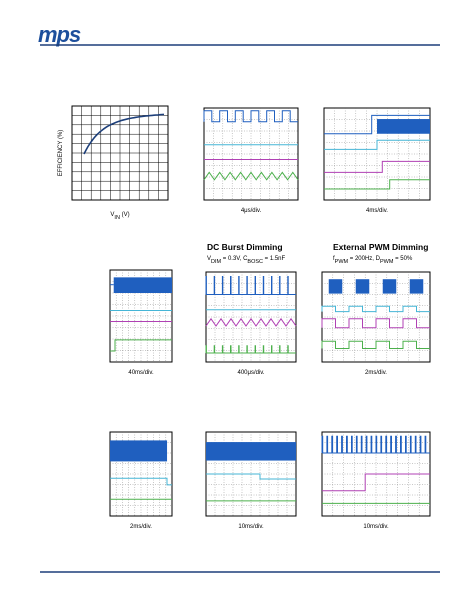 This screenshot has height=613, width=474. Describe the element at coordinates (334, 259) in the screenshot. I see `text-run: f` at that location.